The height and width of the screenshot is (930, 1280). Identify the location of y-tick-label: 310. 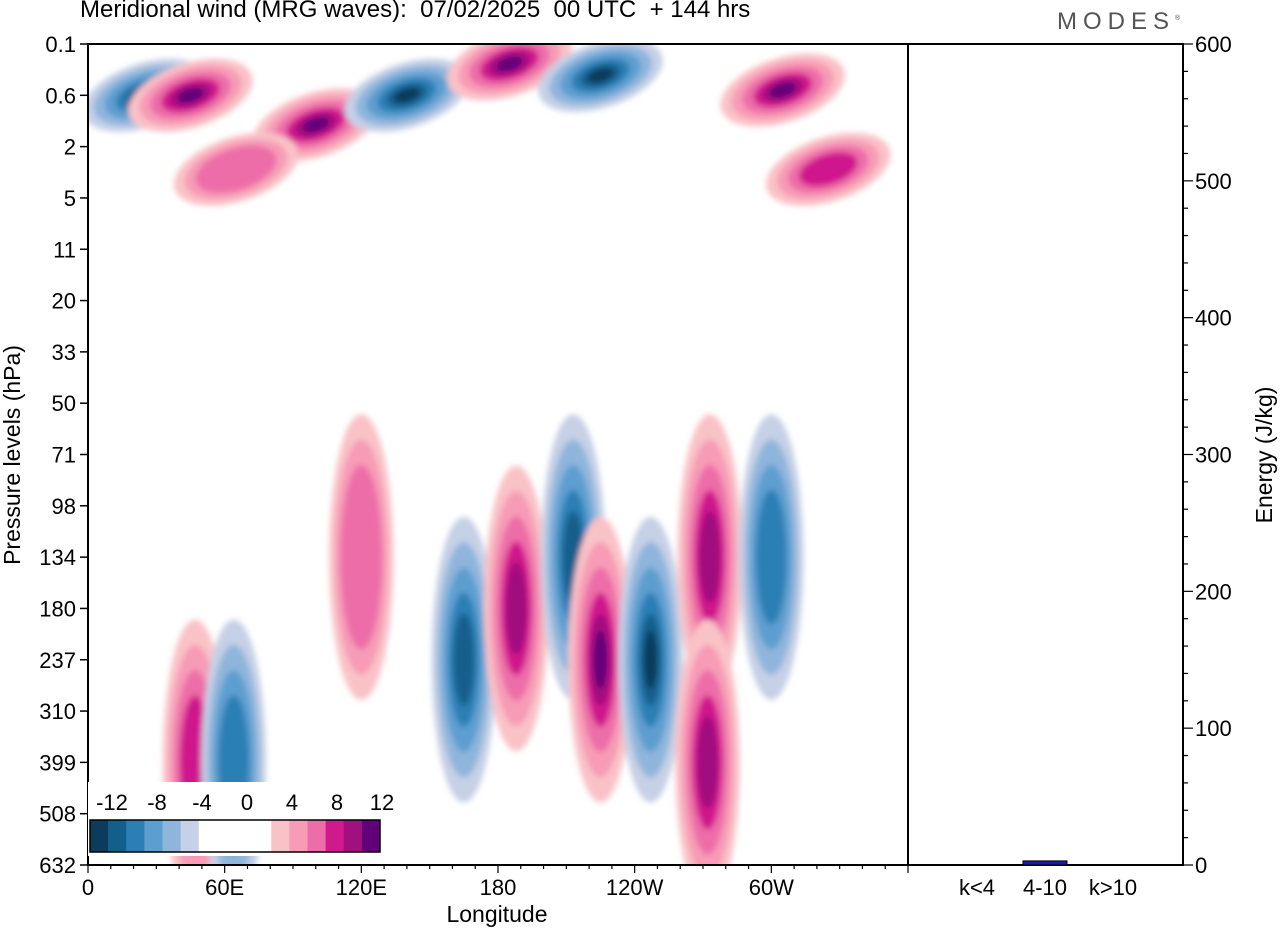
(57, 711).